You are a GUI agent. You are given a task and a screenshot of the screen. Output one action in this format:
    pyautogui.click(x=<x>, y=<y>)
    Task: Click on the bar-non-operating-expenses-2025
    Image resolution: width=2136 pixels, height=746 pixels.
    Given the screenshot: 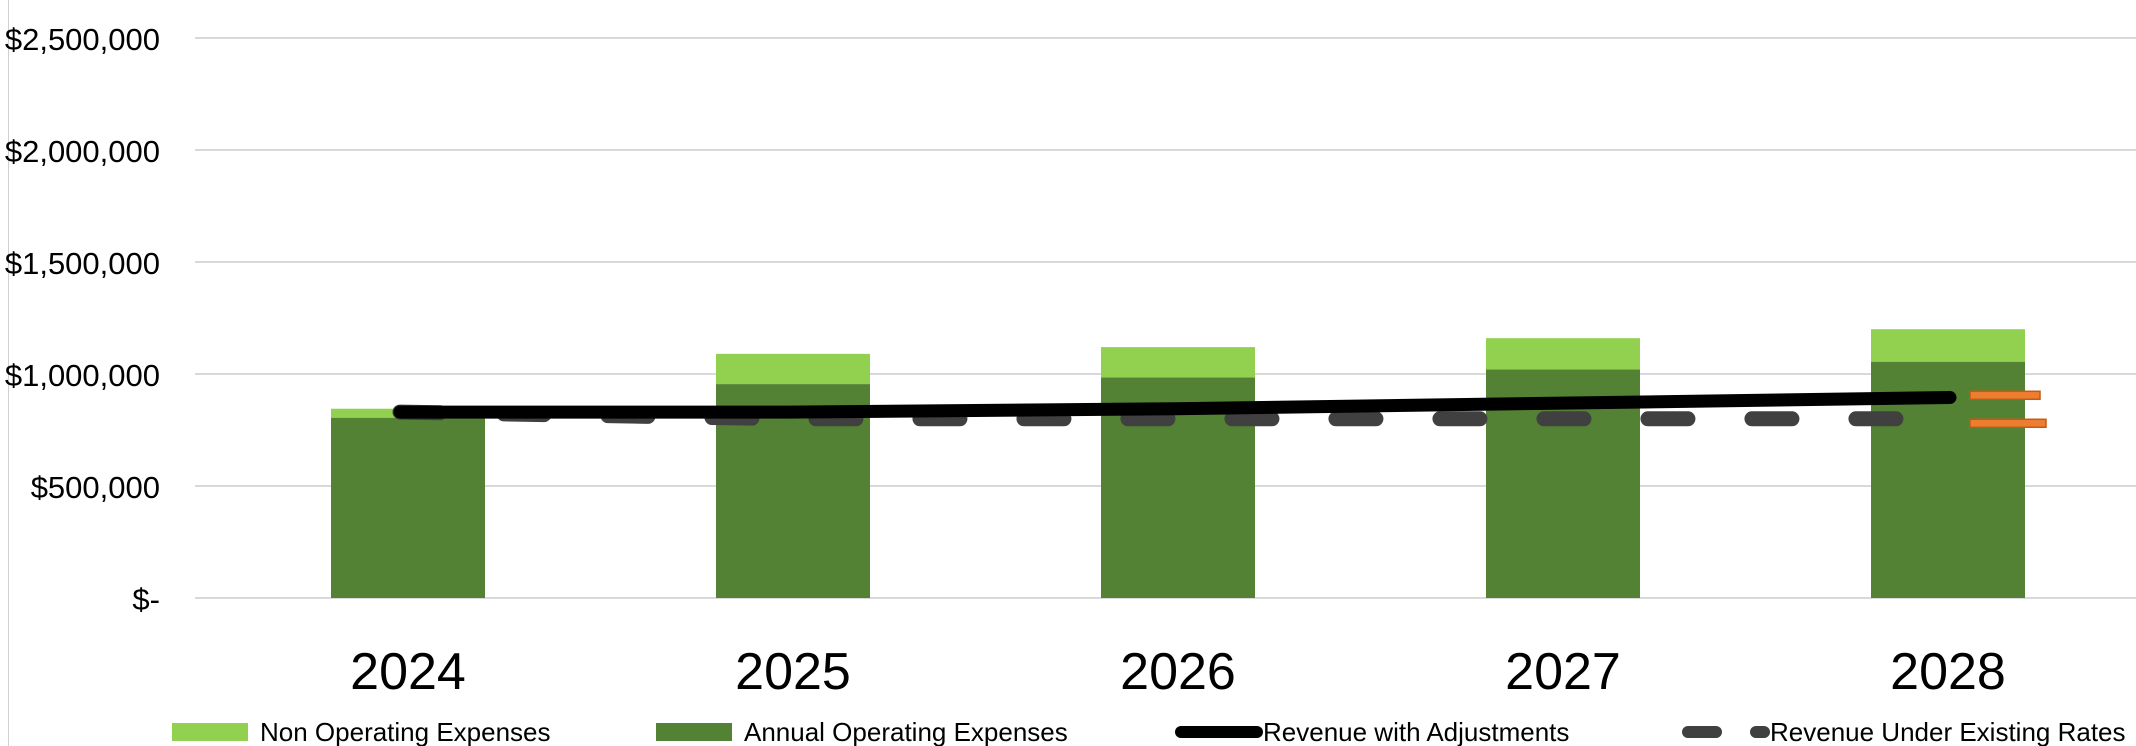 What is the action you would take?
    pyautogui.click(x=793, y=369)
    